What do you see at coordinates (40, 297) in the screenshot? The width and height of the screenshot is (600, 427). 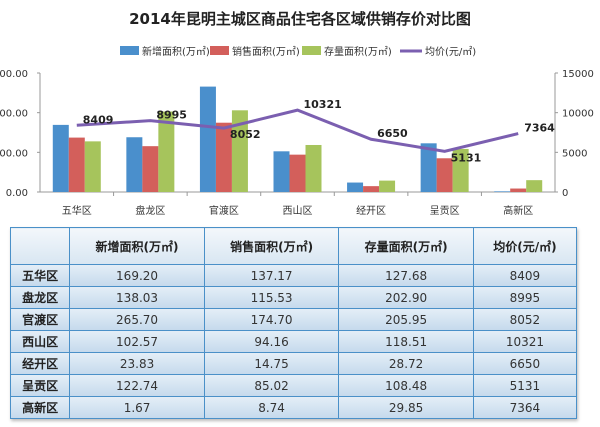 I see `row-header: 盘龙区` at bounding box center [40, 297].